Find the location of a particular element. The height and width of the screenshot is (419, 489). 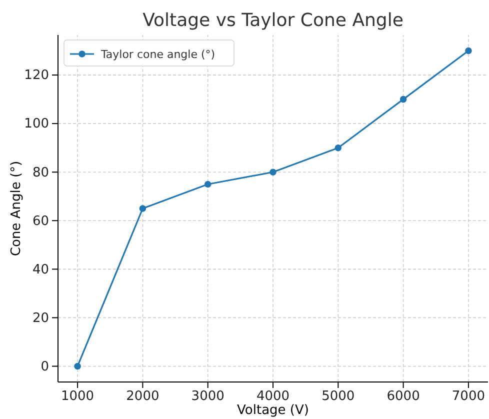

x-axis-title: Voltage (V) is located at coordinates (273, 410).